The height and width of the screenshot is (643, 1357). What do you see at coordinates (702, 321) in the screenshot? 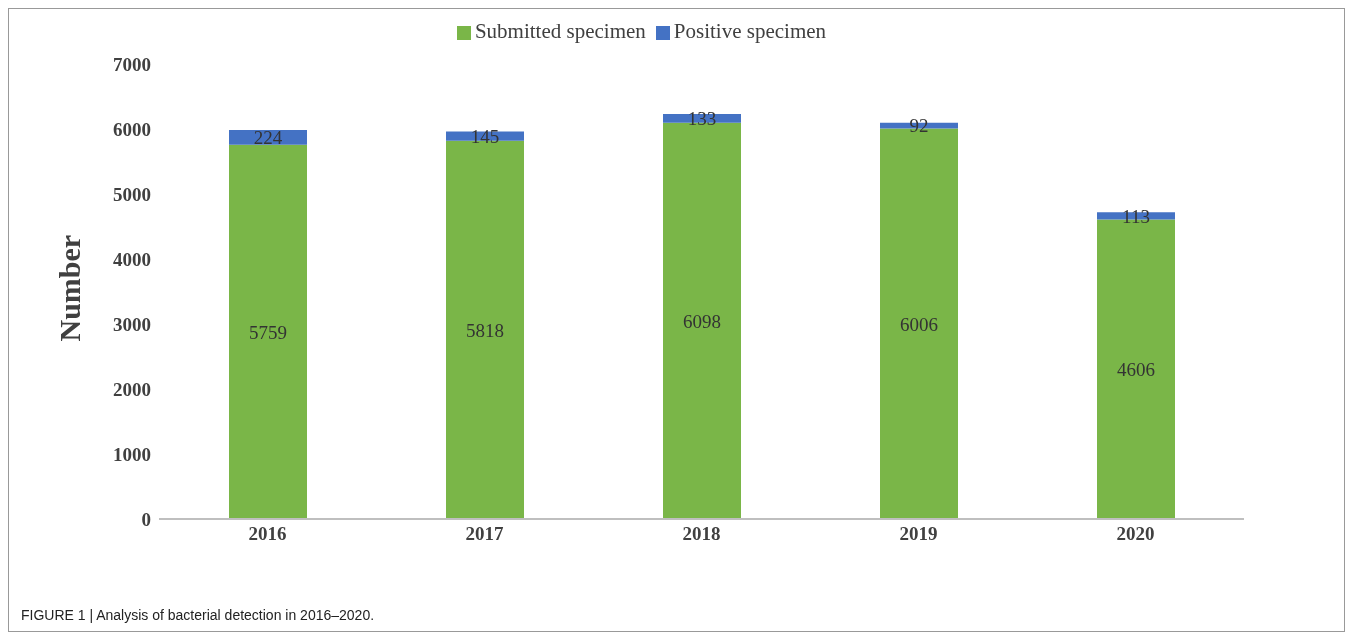
I see `data-label: 6098` at bounding box center [702, 321].